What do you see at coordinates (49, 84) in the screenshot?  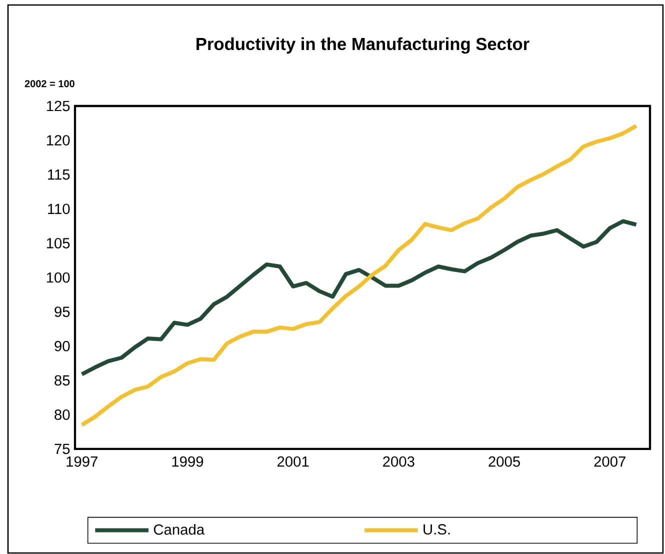 I see `y-axis-title: 2002 = 100` at bounding box center [49, 84].